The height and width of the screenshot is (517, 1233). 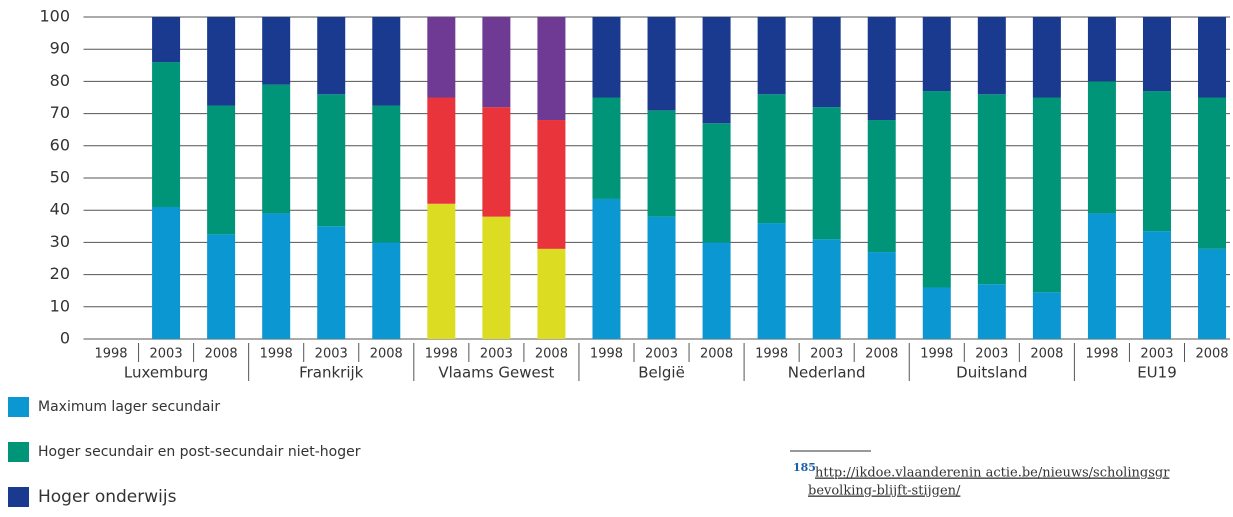 What do you see at coordinates (804, 467) in the screenshot?
I see `footnote-number: 185` at bounding box center [804, 467].